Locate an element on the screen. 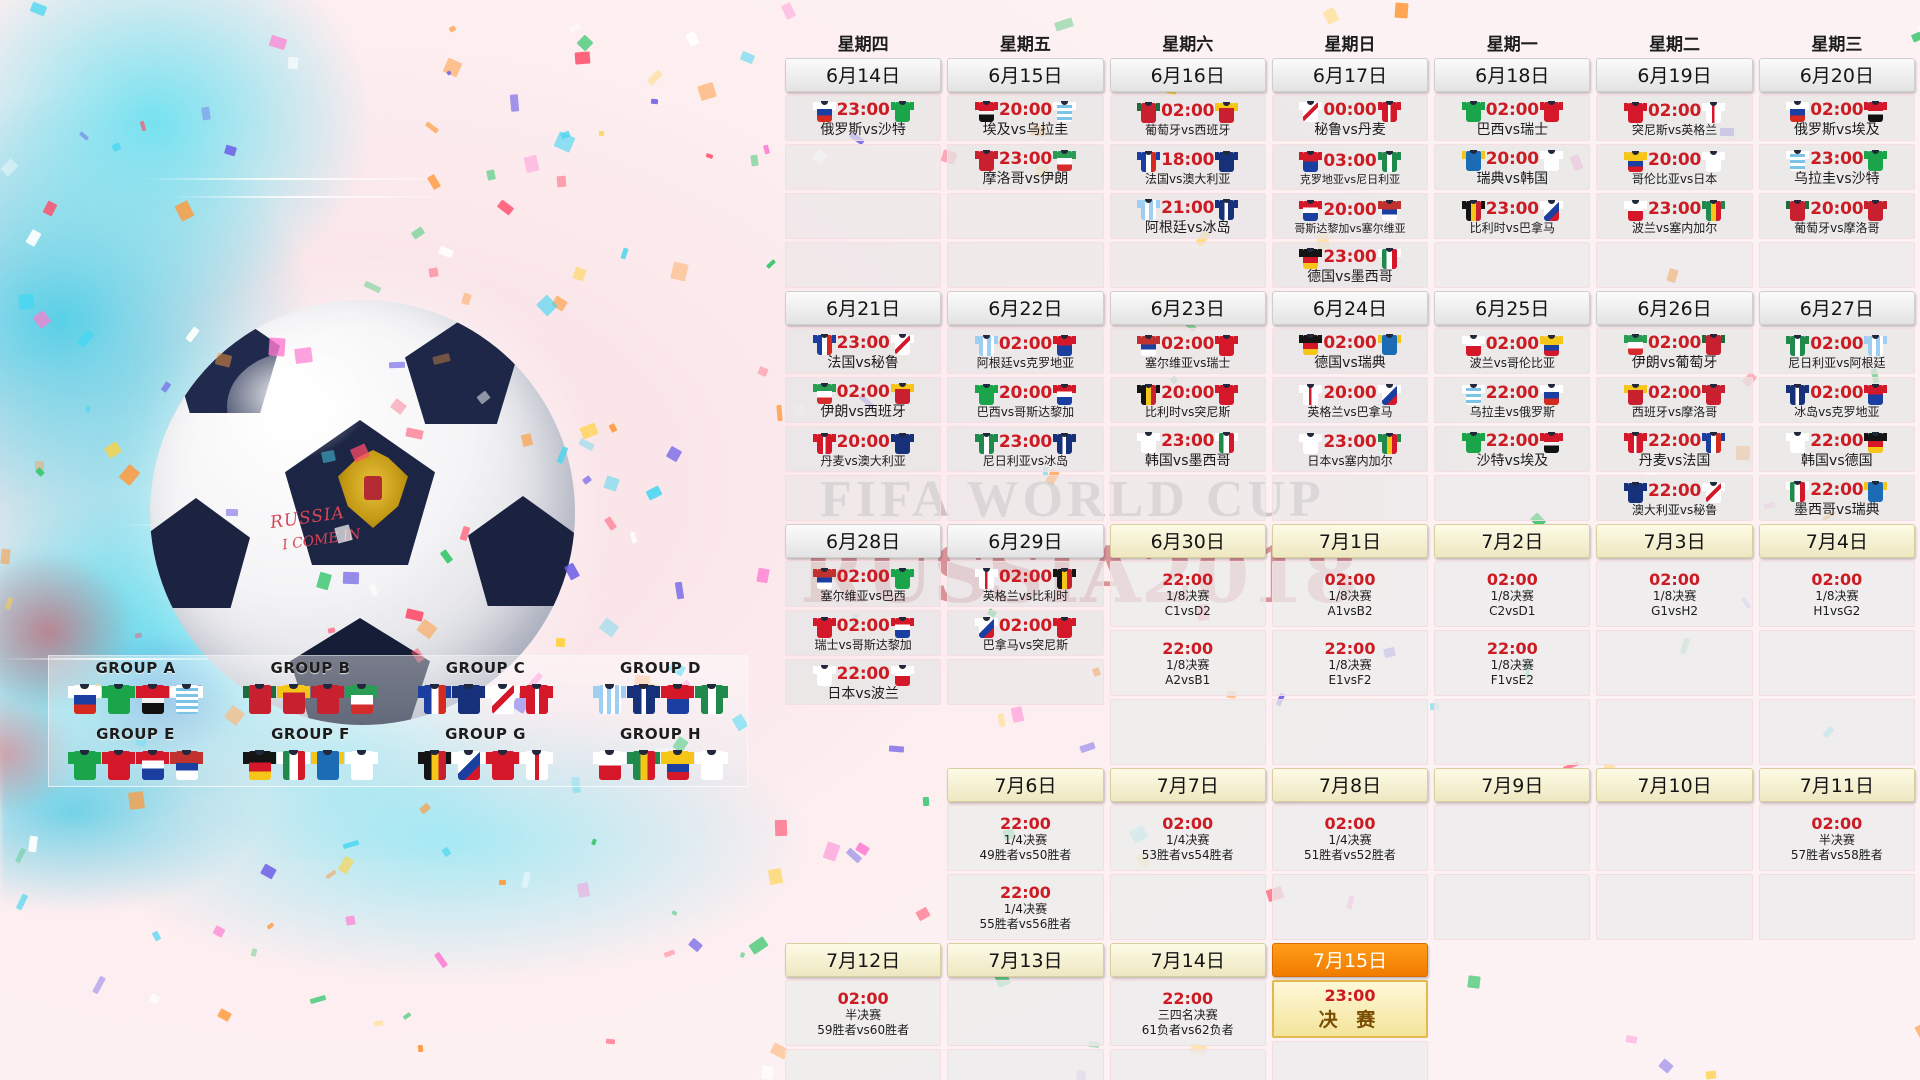  group-box-group-d: GROUP D is located at coordinates (660, 688).